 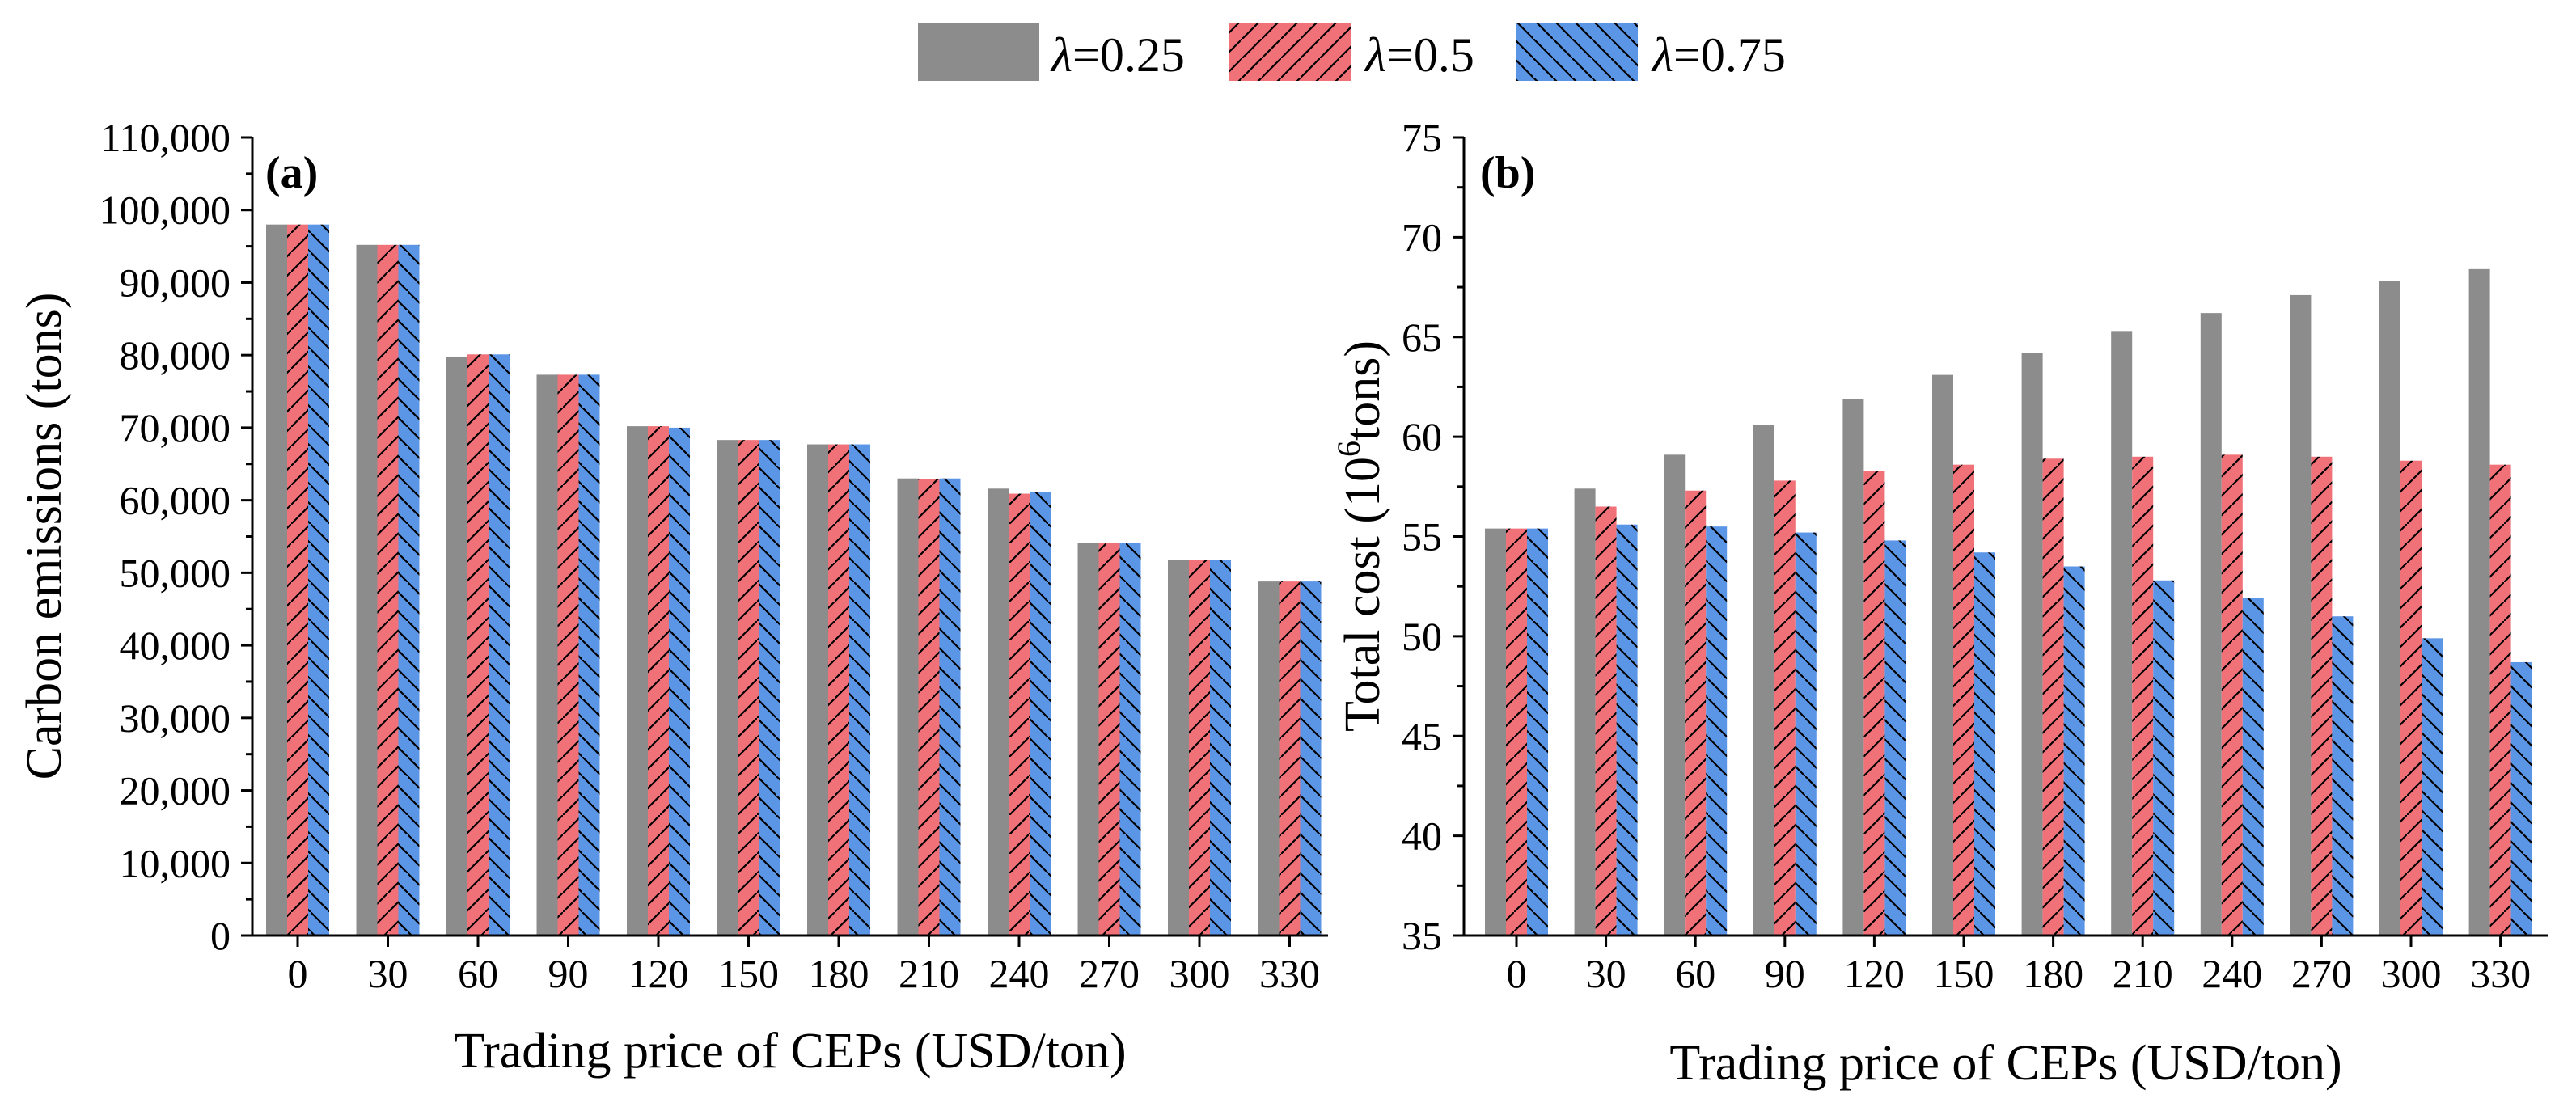 What do you see at coordinates (1128, 55) in the screenshot?
I see `legend-label-025: =0.25` at bounding box center [1128, 55].